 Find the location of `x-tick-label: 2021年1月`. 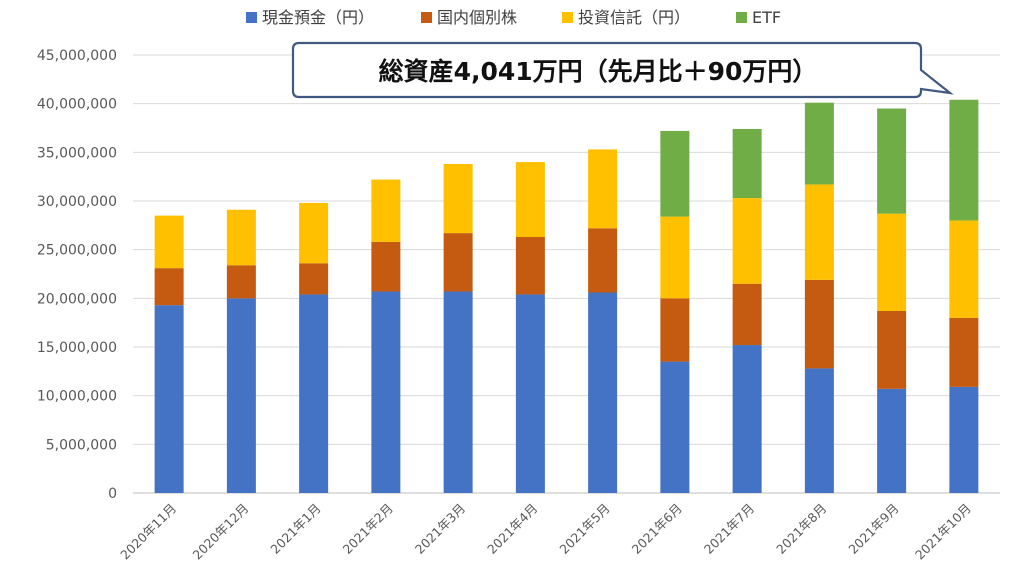

x-tick-label: 2021年1月 is located at coordinates (295, 529).